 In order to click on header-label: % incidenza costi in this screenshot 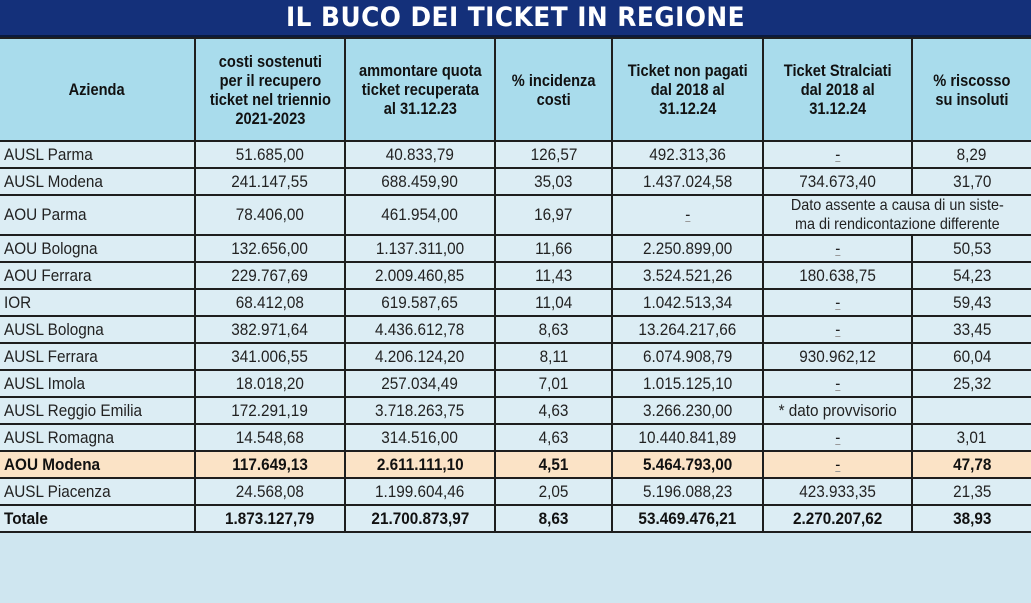, I will do `click(553, 89)`.